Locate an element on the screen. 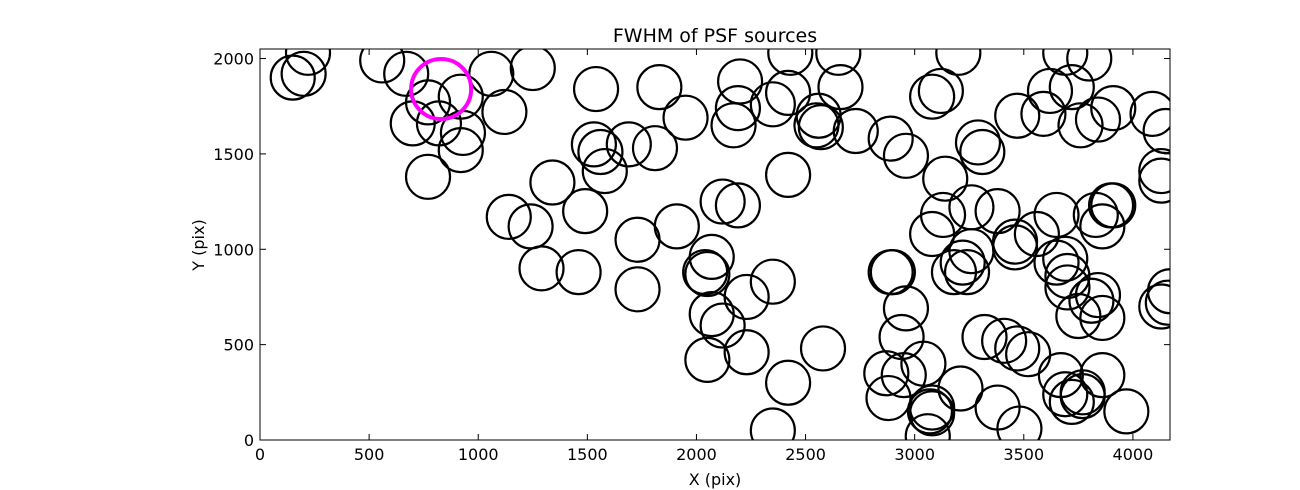  highlight-layer is located at coordinates (441, 89).